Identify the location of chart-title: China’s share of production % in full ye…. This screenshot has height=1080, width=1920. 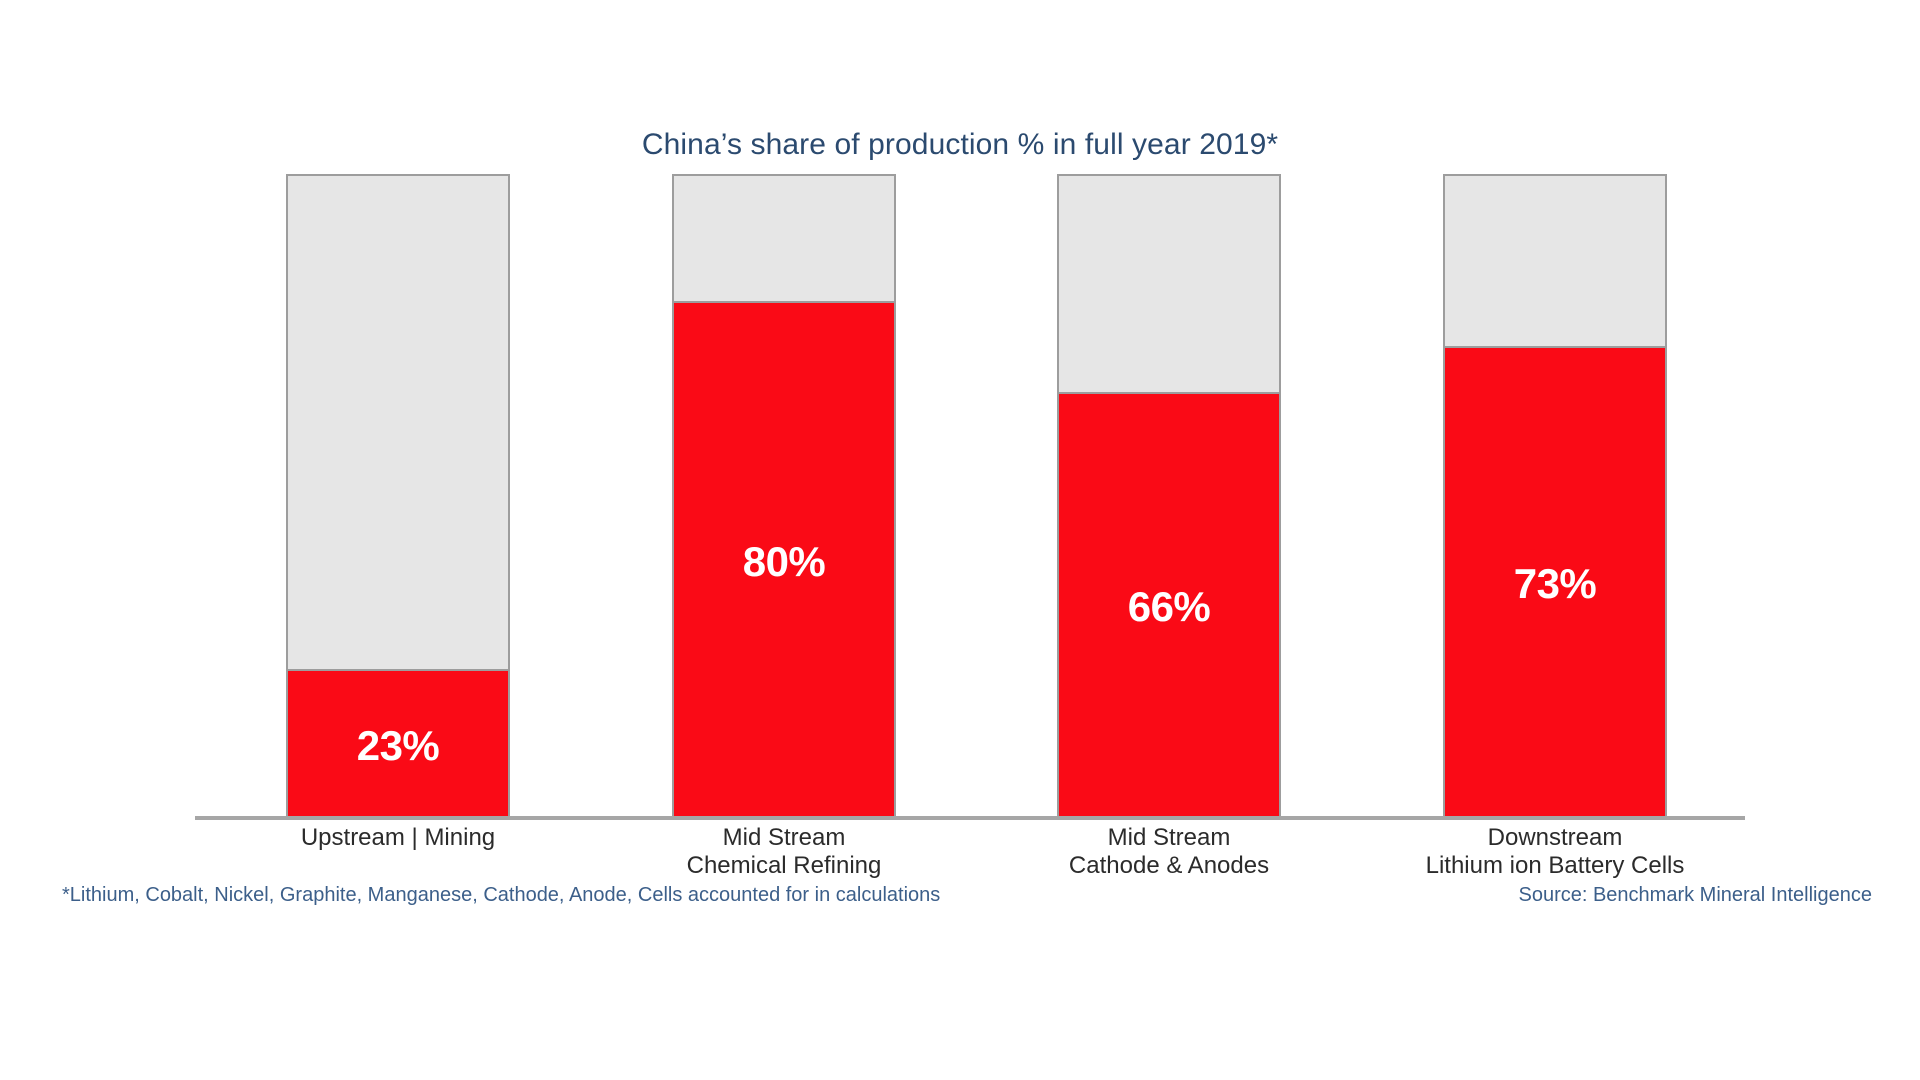
(960, 144).